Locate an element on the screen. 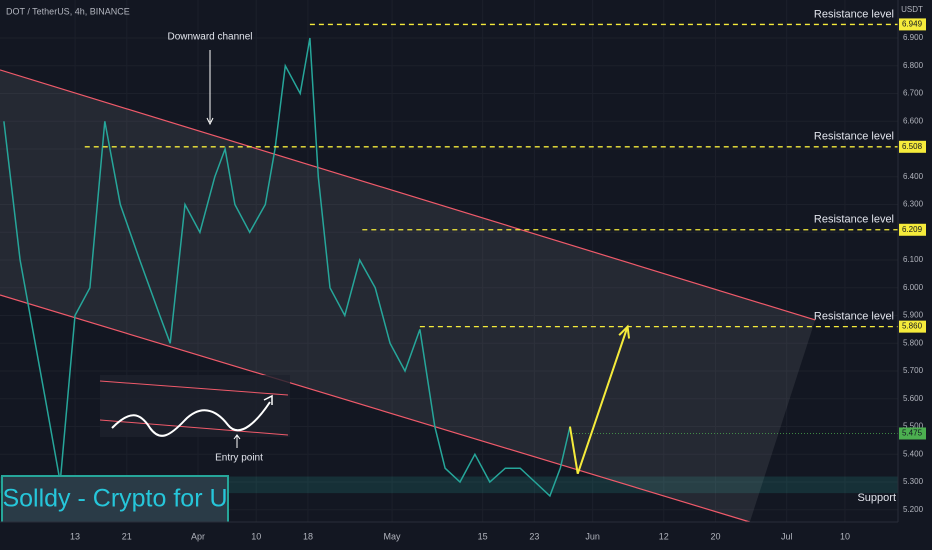  x-tick-label: 18 is located at coordinates (308, 536).